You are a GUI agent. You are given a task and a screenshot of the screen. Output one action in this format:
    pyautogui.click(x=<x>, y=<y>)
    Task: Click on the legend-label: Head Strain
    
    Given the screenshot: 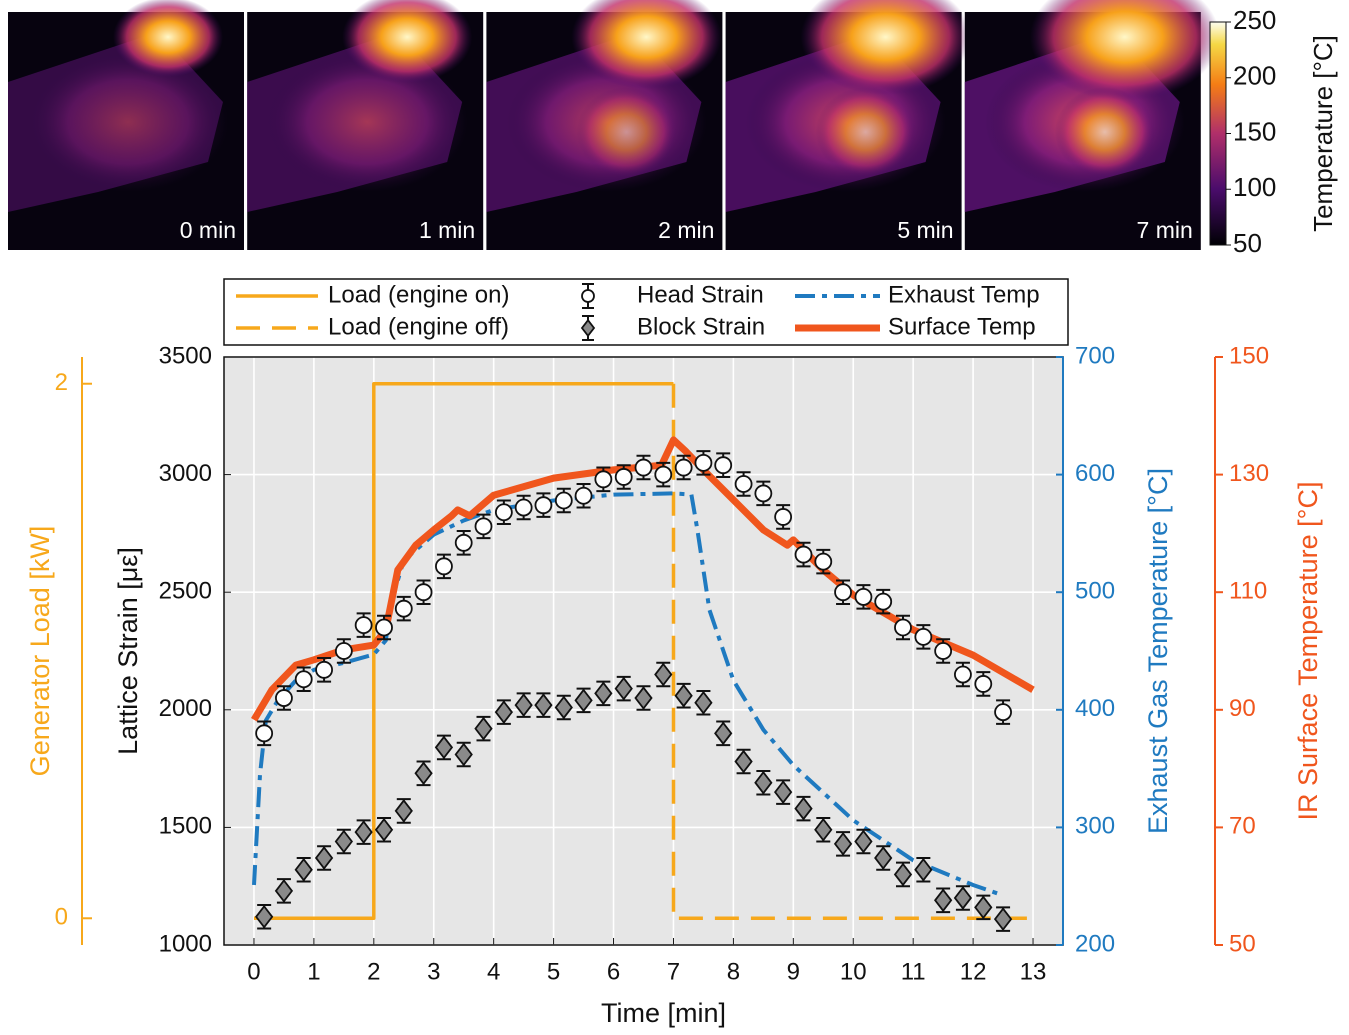 What is the action you would take?
    pyautogui.click(x=700, y=294)
    